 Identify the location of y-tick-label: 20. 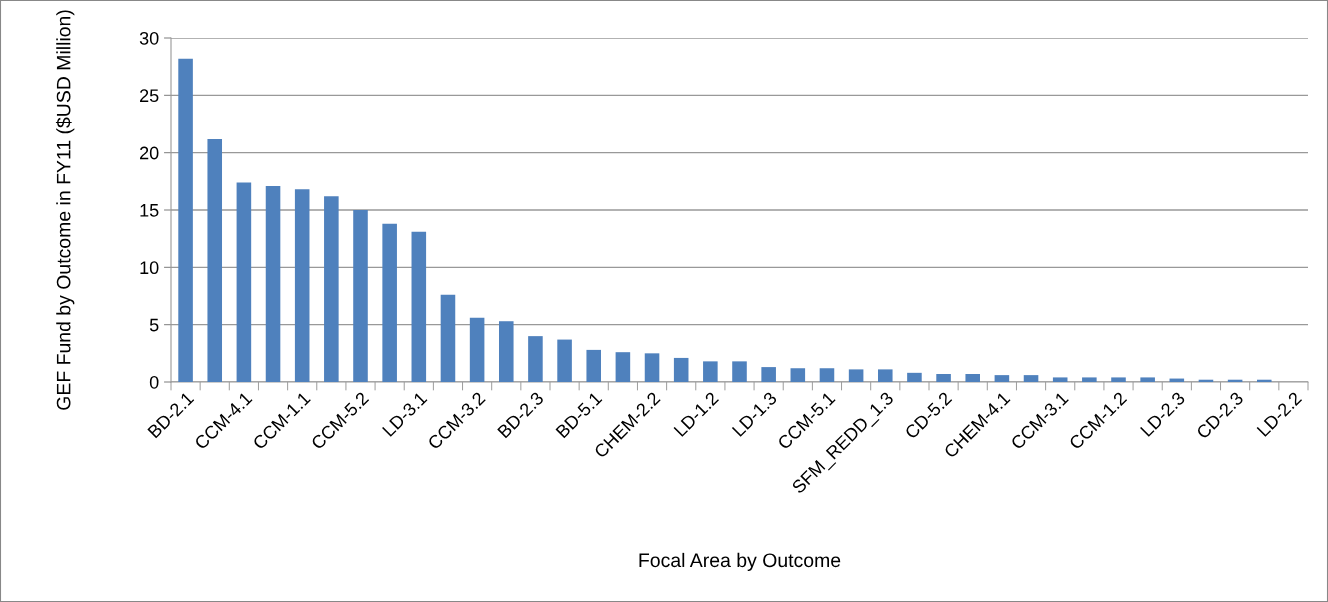
(149, 153).